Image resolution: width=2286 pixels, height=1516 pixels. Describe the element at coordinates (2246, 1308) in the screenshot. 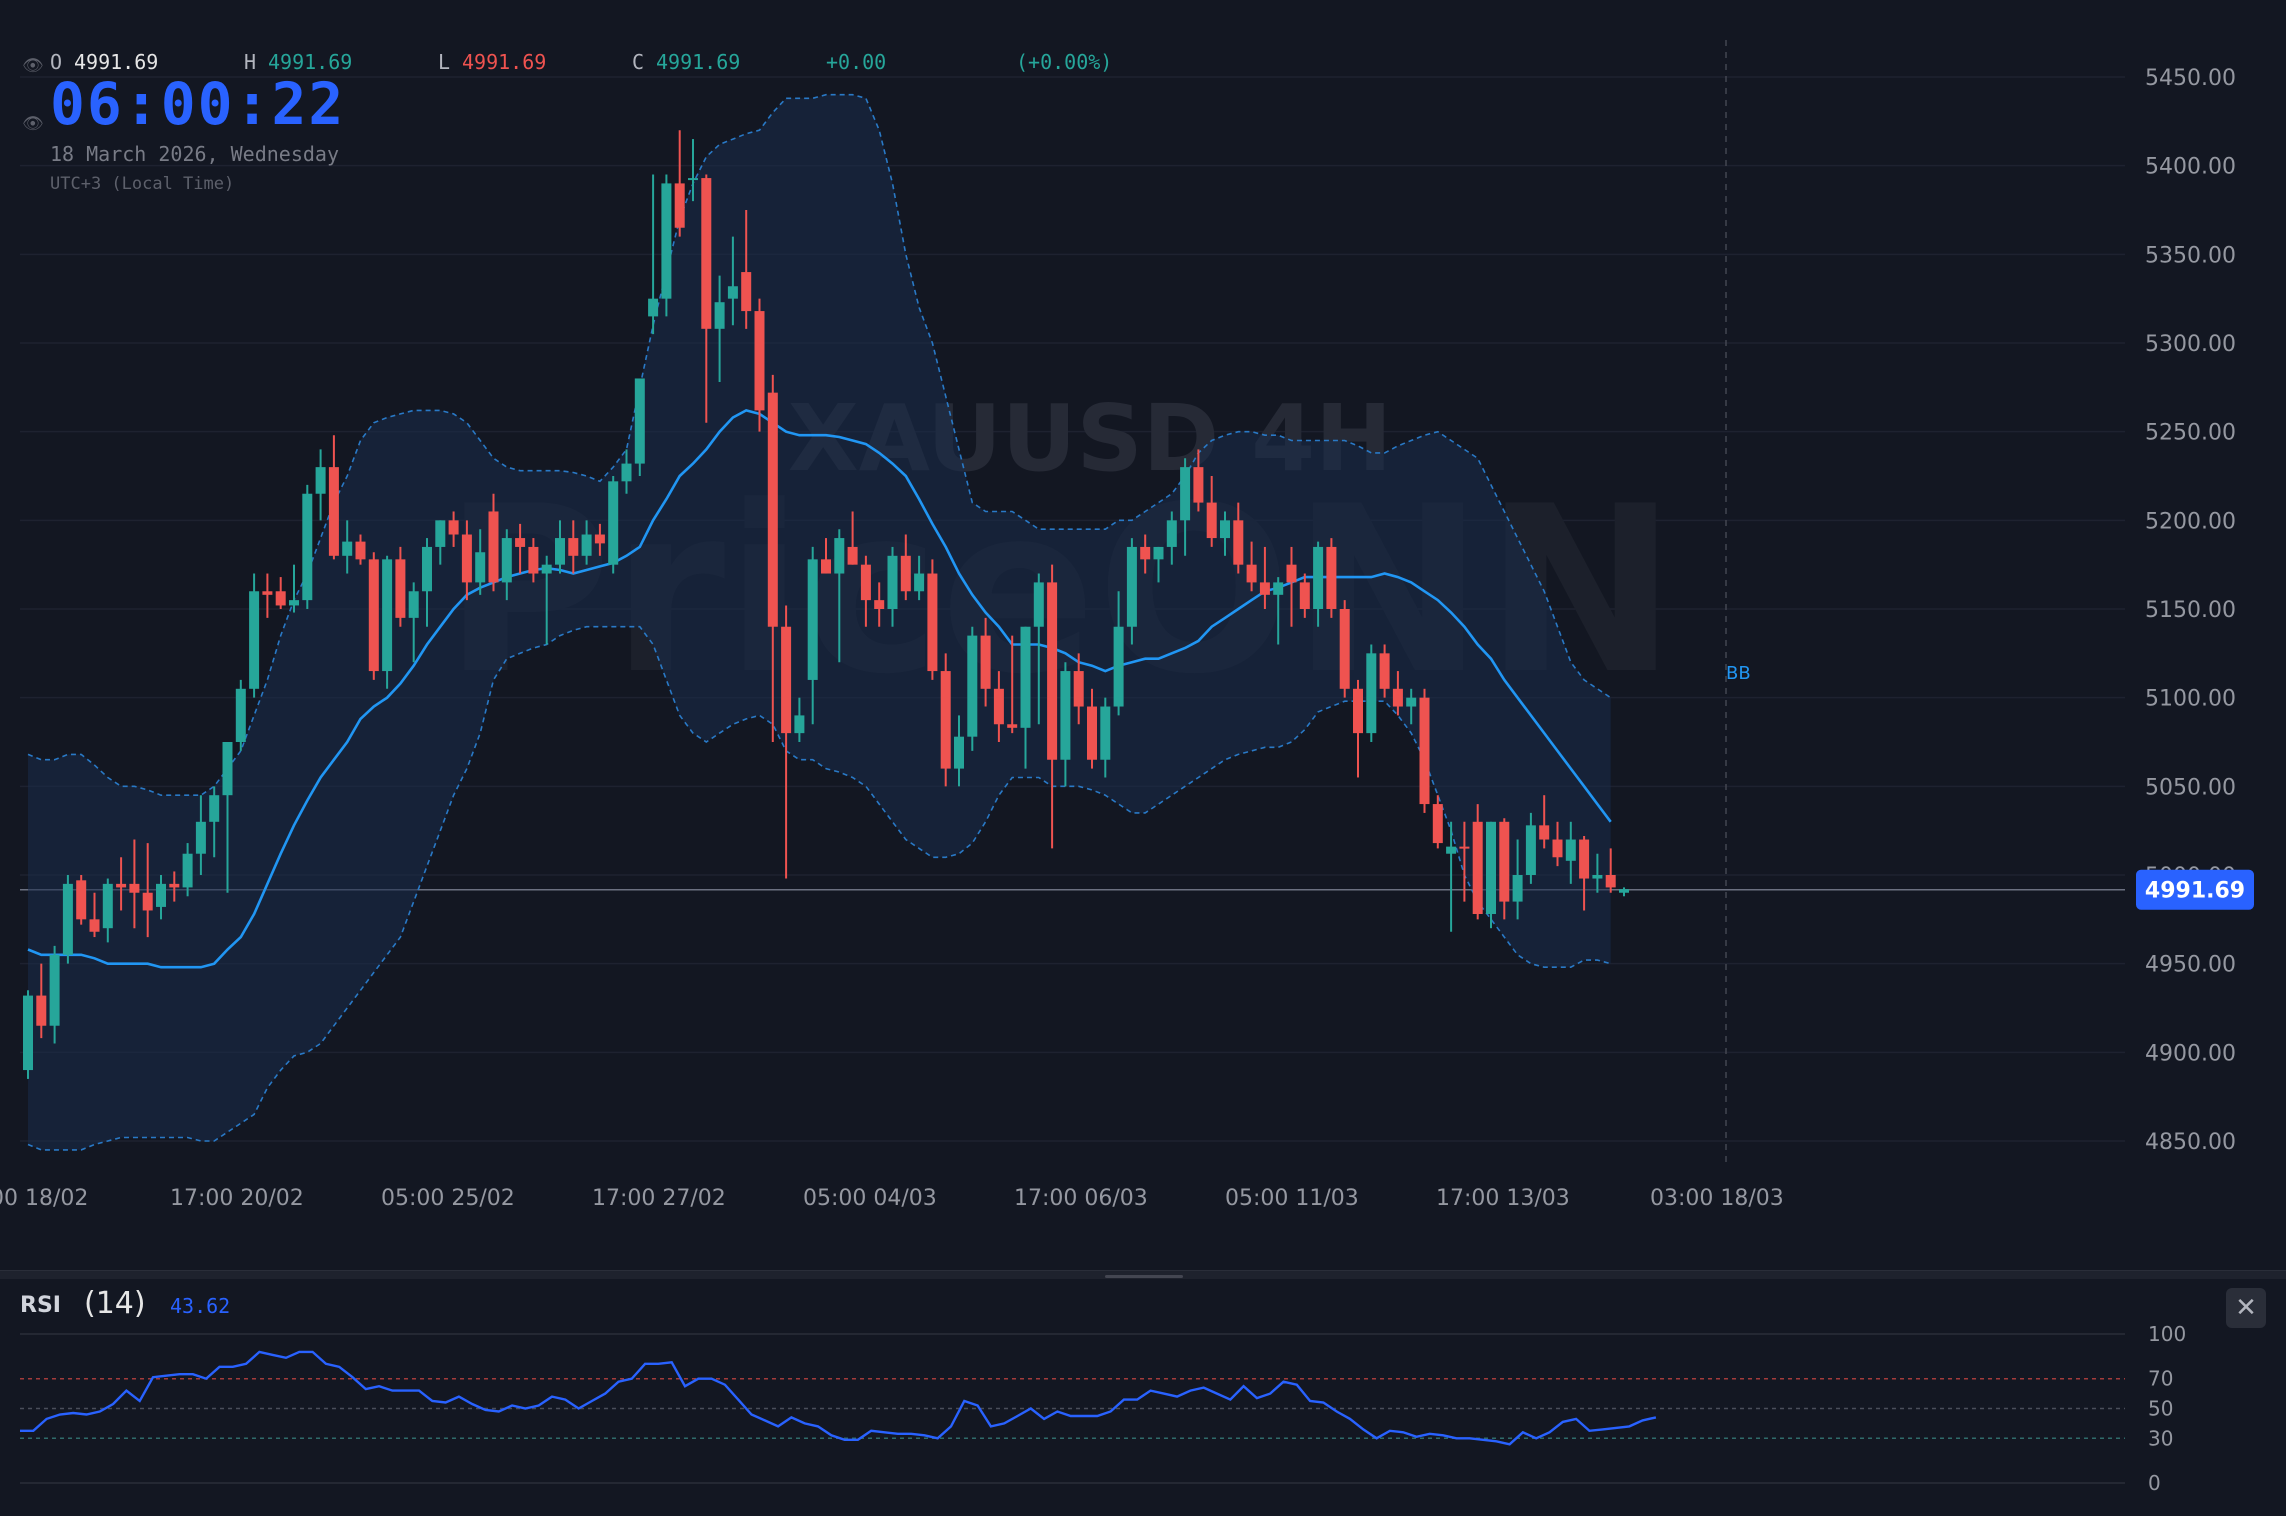

I see `close-icon: ✕` at that location.